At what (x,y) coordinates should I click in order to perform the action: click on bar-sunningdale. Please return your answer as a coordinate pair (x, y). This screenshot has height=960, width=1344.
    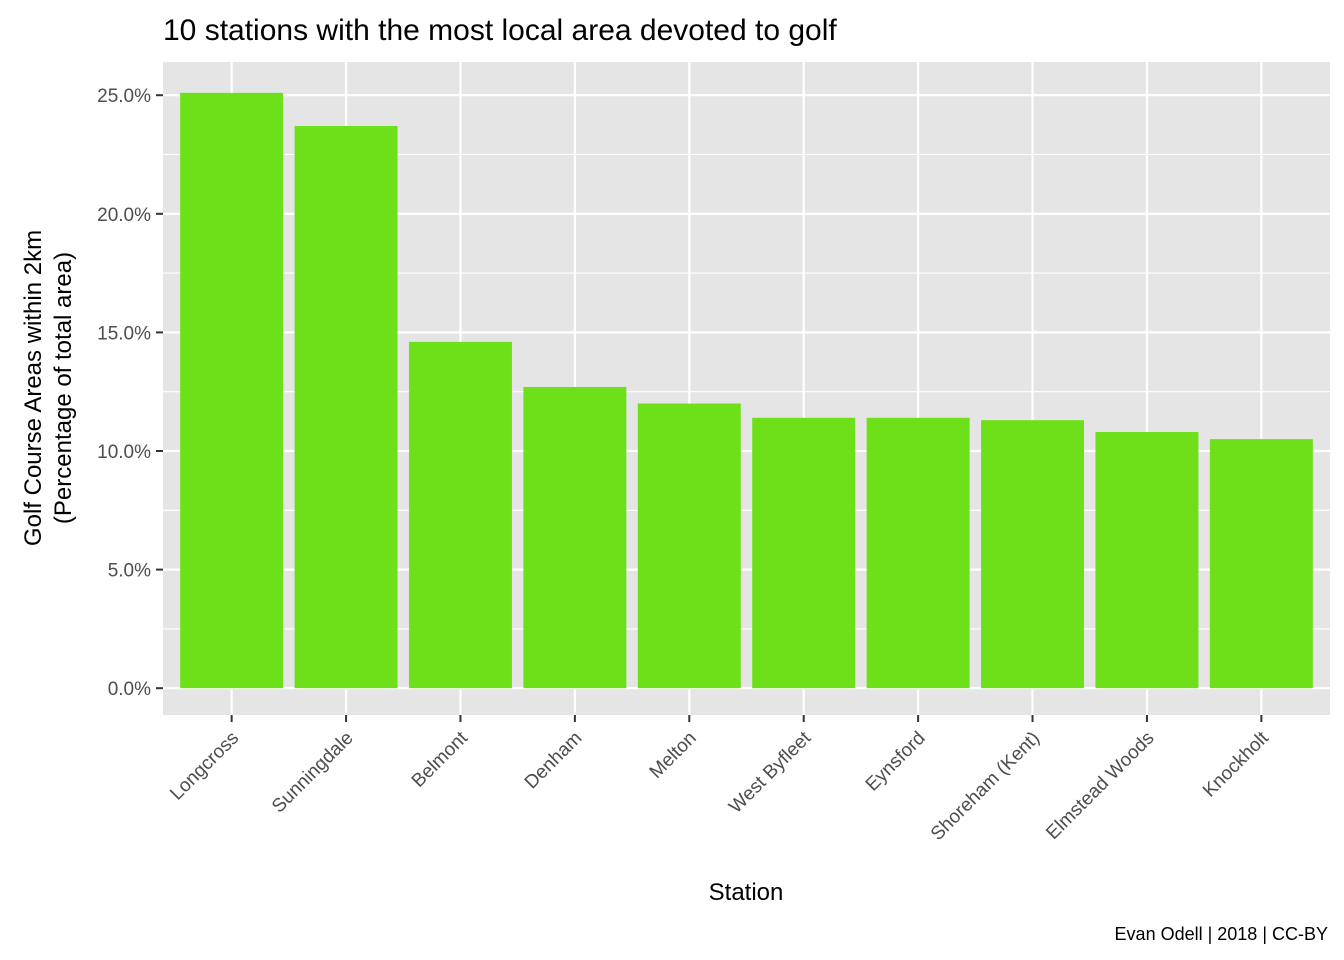
    Looking at the image, I should click on (346, 407).